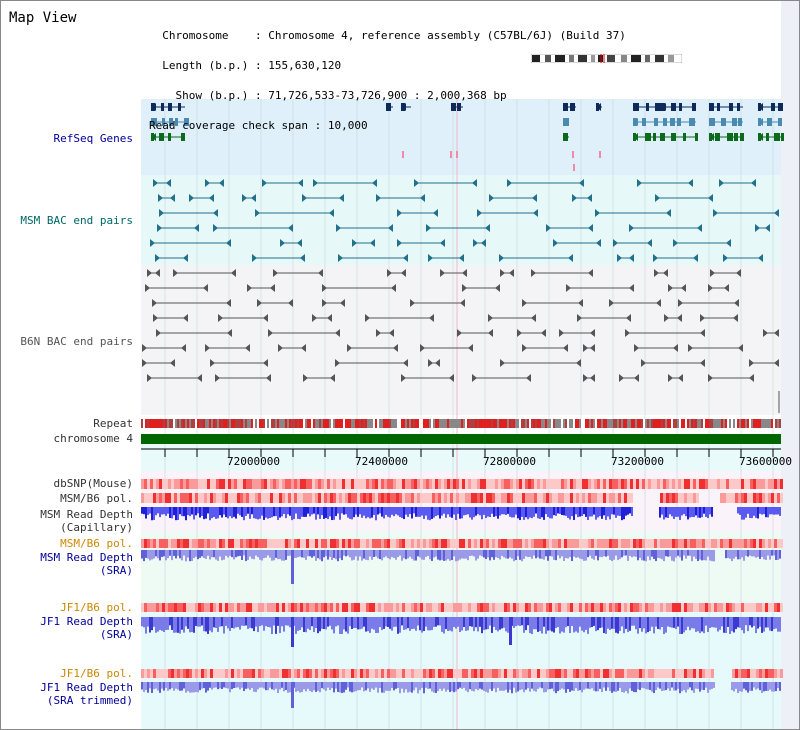 This screenshot has width=800, height=730. I want to click on chromosome-ideogram, so click(606, 58).